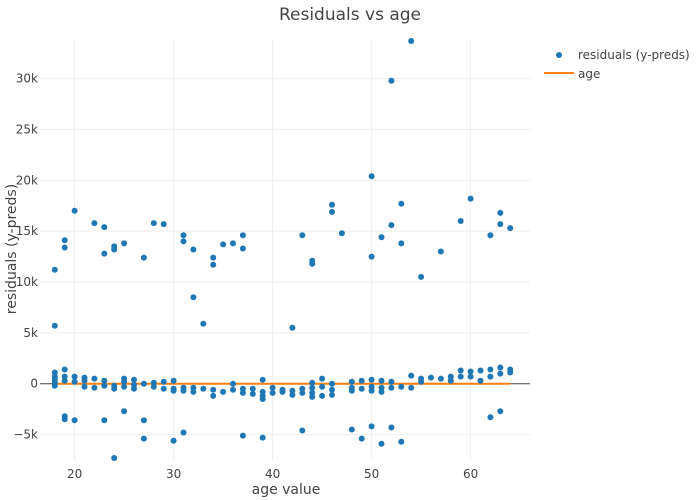  What do you see at coordinates (74, 474) in the screenshot?
I see `x-tick-label: 20` at bounding box center [74, 474].